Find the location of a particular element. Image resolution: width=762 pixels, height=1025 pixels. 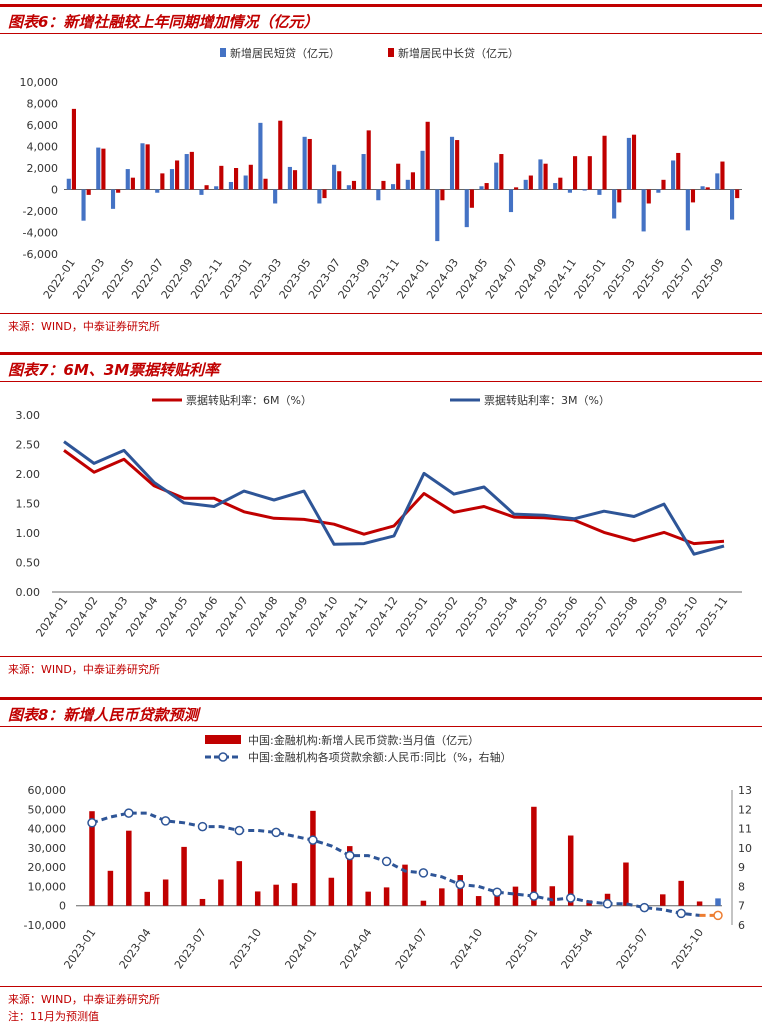

legend-label-0: 票据转贴利率：6M（%） is located at coordinates (249, 400).